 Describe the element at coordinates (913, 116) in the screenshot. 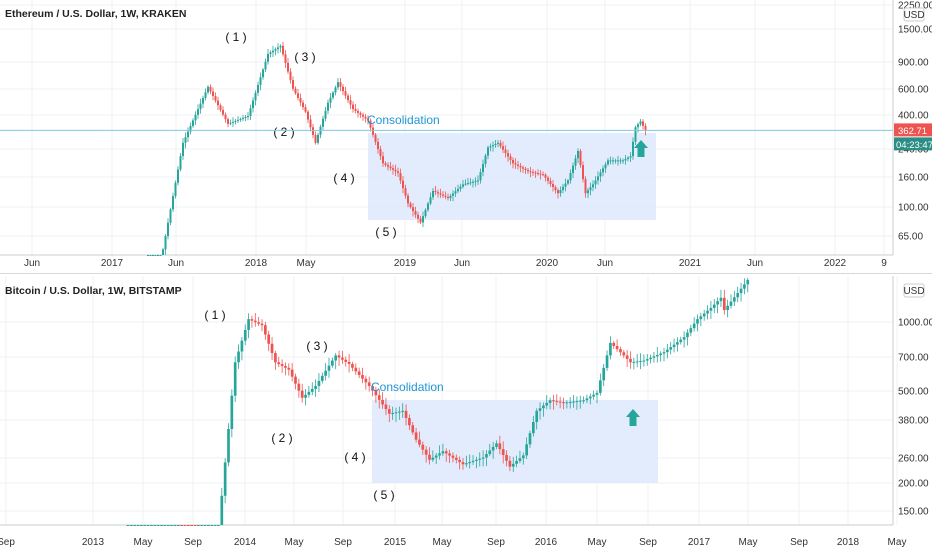

I see `price-tick-label: 400.00` at that location.